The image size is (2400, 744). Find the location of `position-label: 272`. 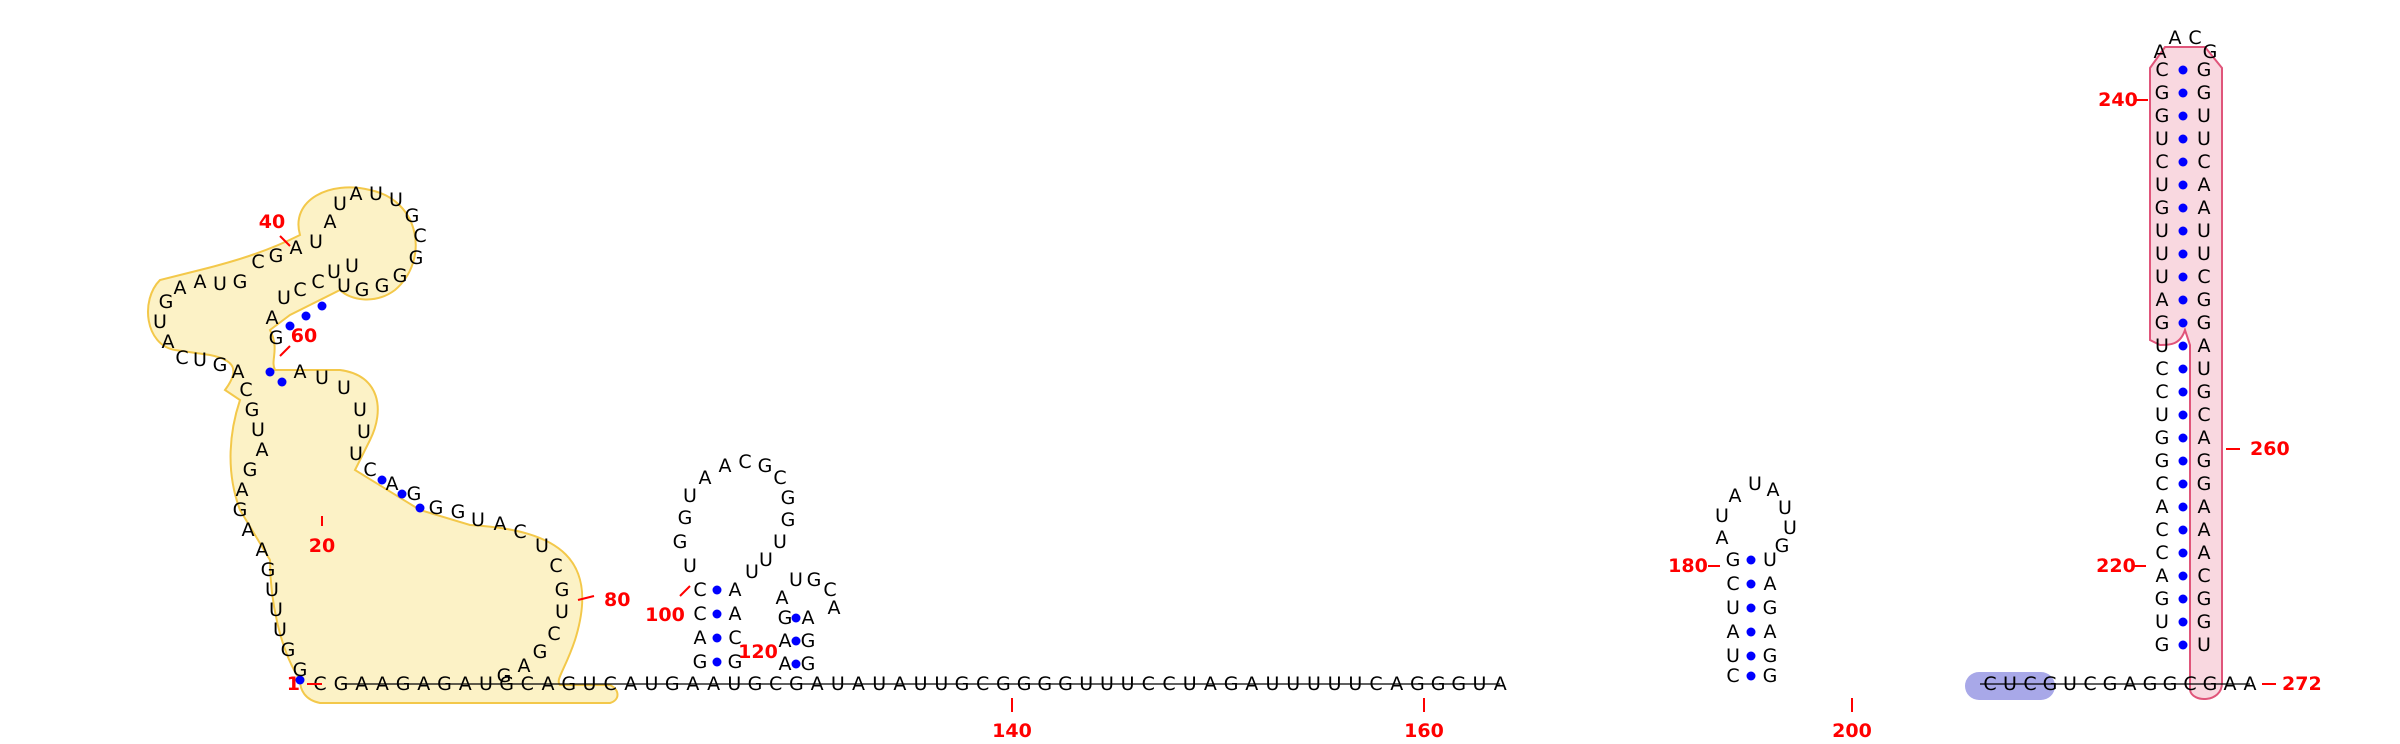

position-label: 272 is located at coordinates (2302, 684).